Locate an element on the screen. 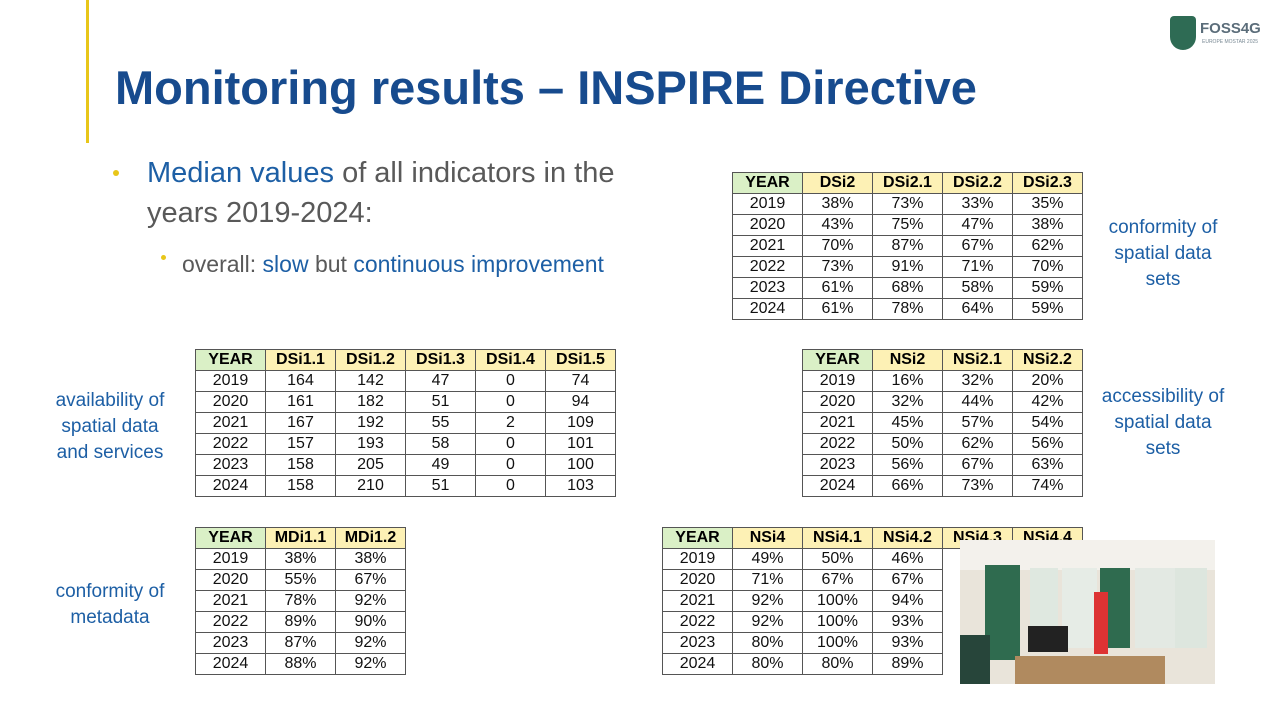 This screenshot has height=720, width=1280. header-cell: MDi1.2 is located at coordinates (370, 538).